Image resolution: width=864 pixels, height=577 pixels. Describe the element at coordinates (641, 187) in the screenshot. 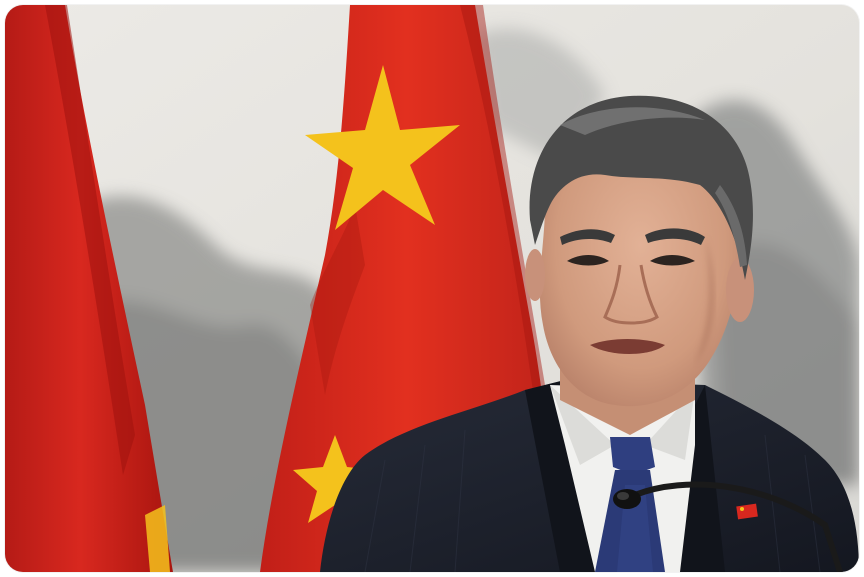

I see `hair` at that location.